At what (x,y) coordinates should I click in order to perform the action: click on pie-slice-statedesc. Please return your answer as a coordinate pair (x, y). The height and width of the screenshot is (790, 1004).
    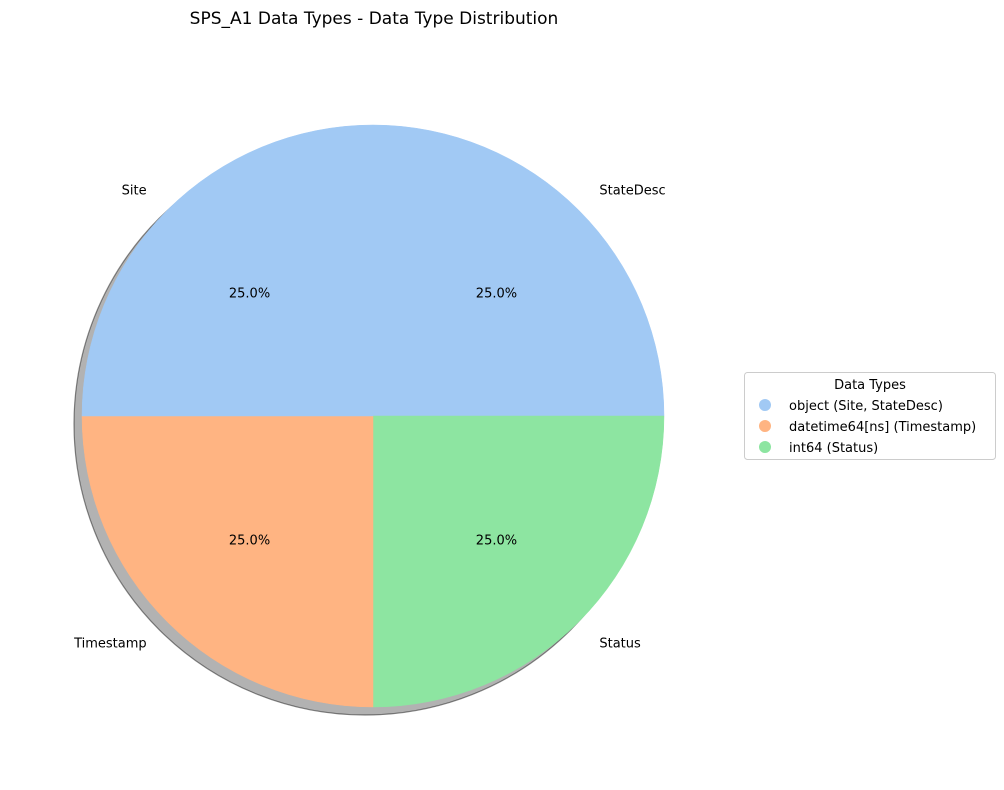
    Looking at the image, I should click on (518, 270).